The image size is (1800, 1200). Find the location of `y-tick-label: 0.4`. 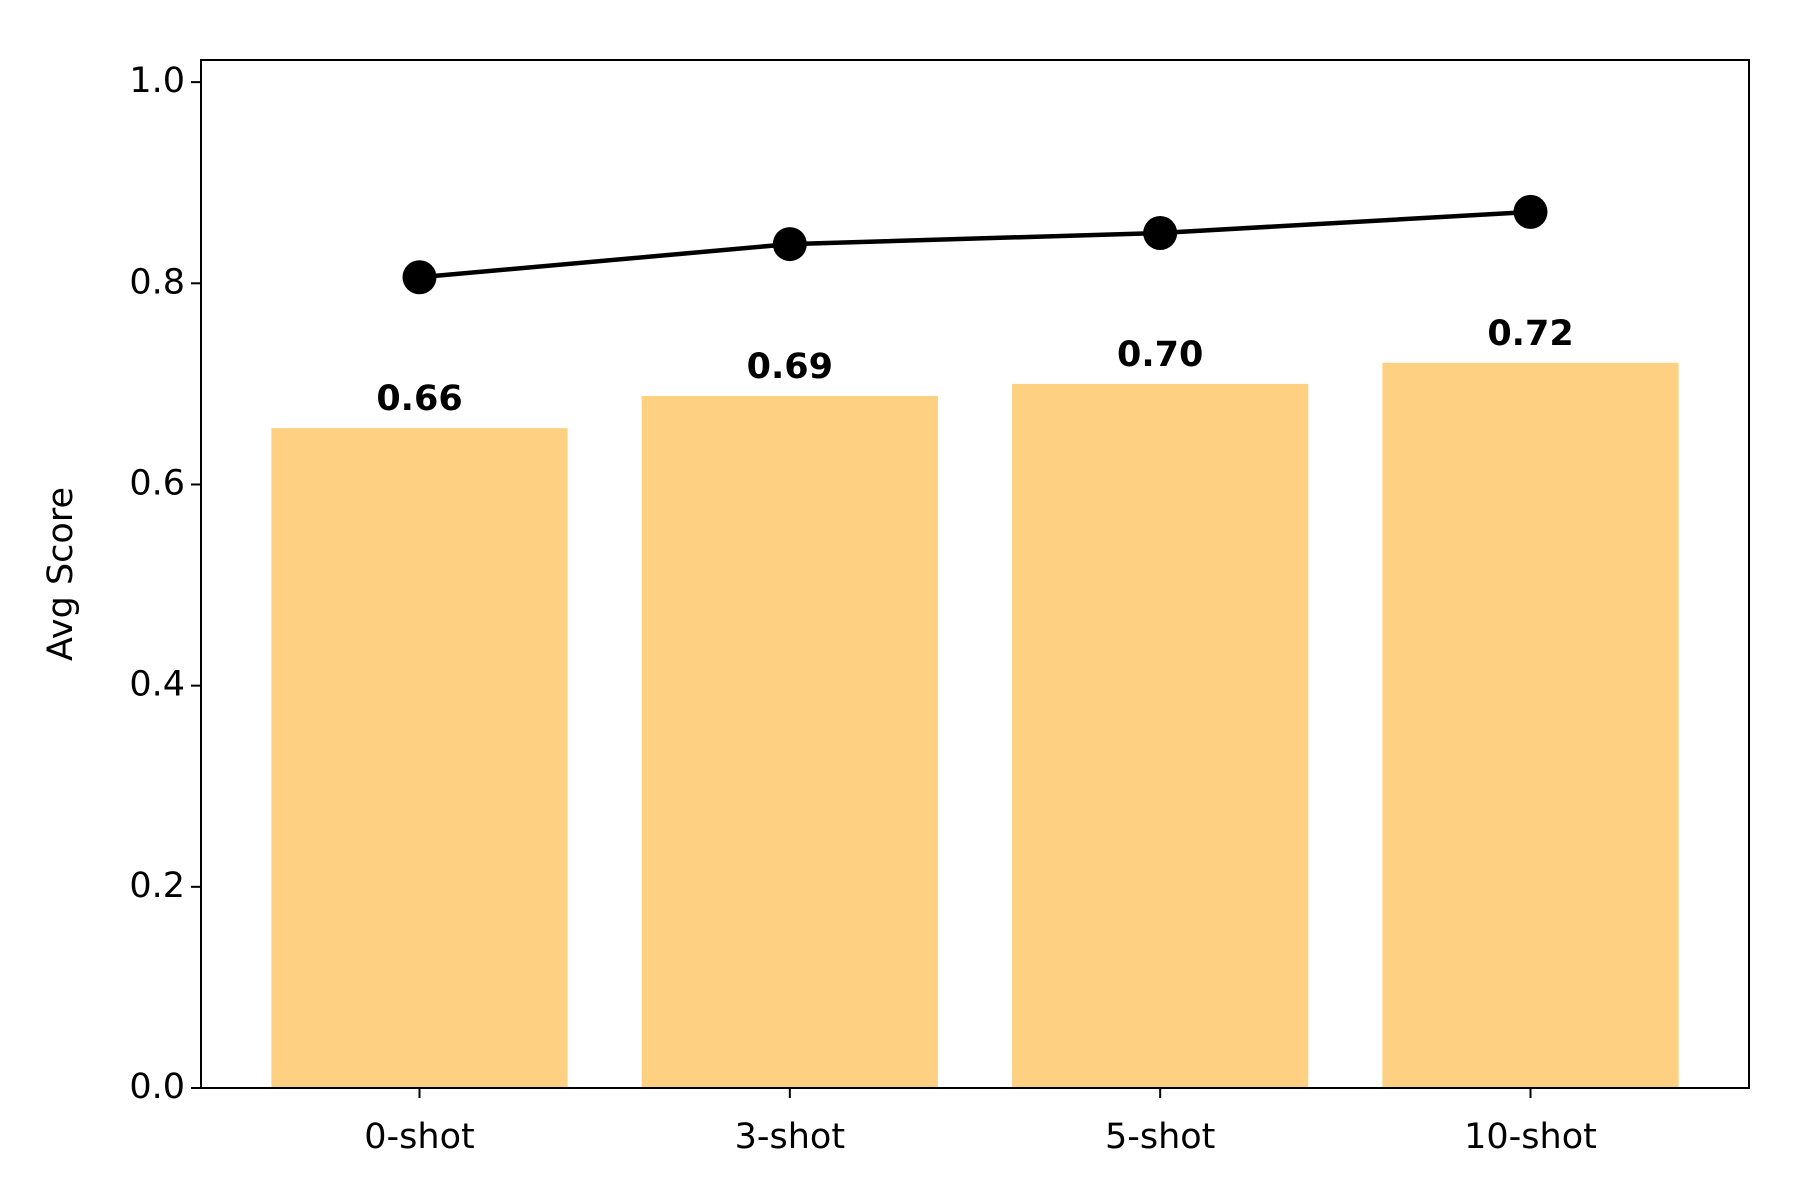

y-tick-label: 0.4 is located at coordinates (157, 685).